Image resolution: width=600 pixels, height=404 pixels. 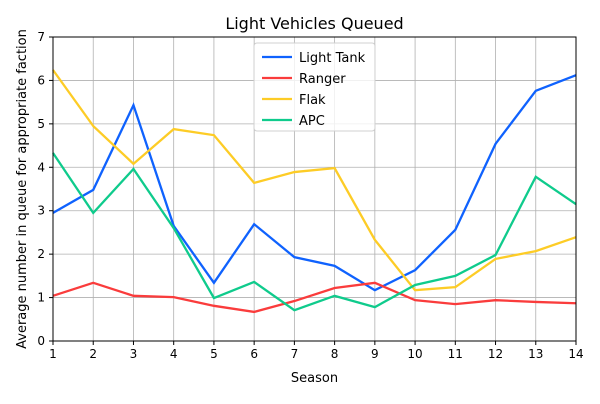 What do you see at coordinates (41, 298) in the screenshot?
I see `y-tick-label: 1` at bounding box center [41, 298].